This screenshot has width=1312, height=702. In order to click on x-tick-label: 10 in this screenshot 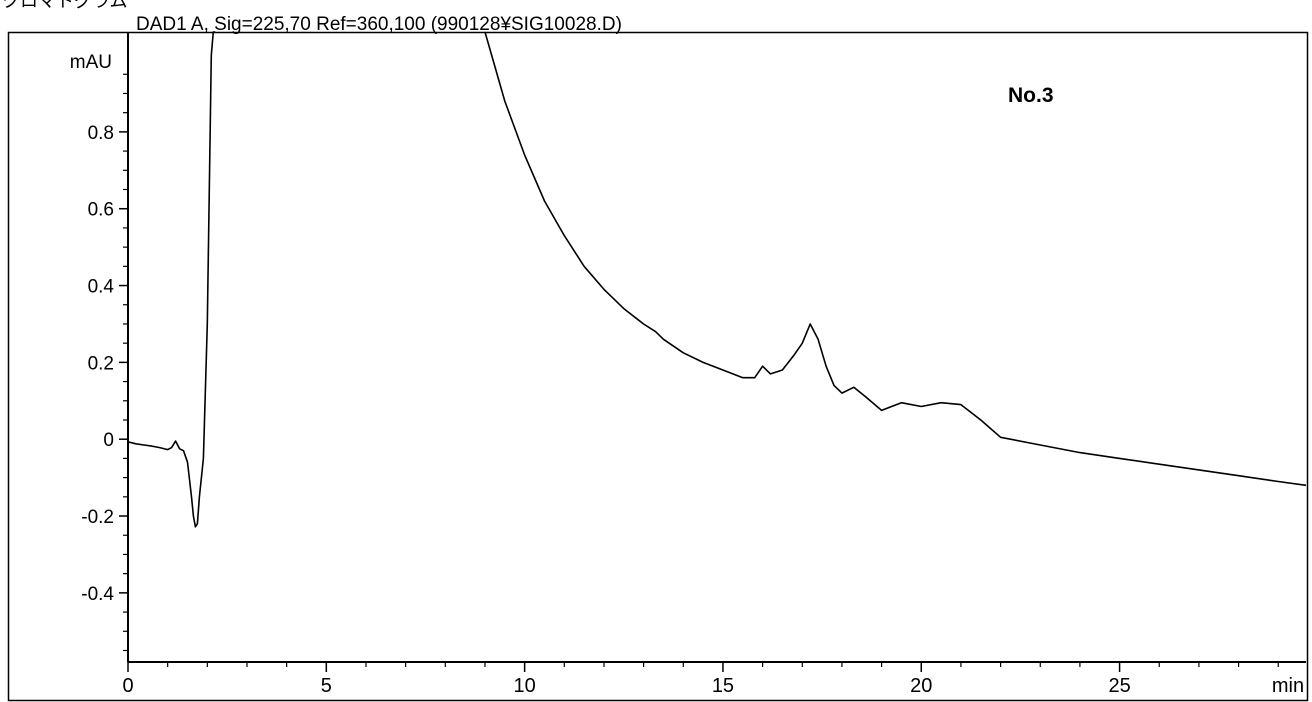, I will do `click(525, 686)`.